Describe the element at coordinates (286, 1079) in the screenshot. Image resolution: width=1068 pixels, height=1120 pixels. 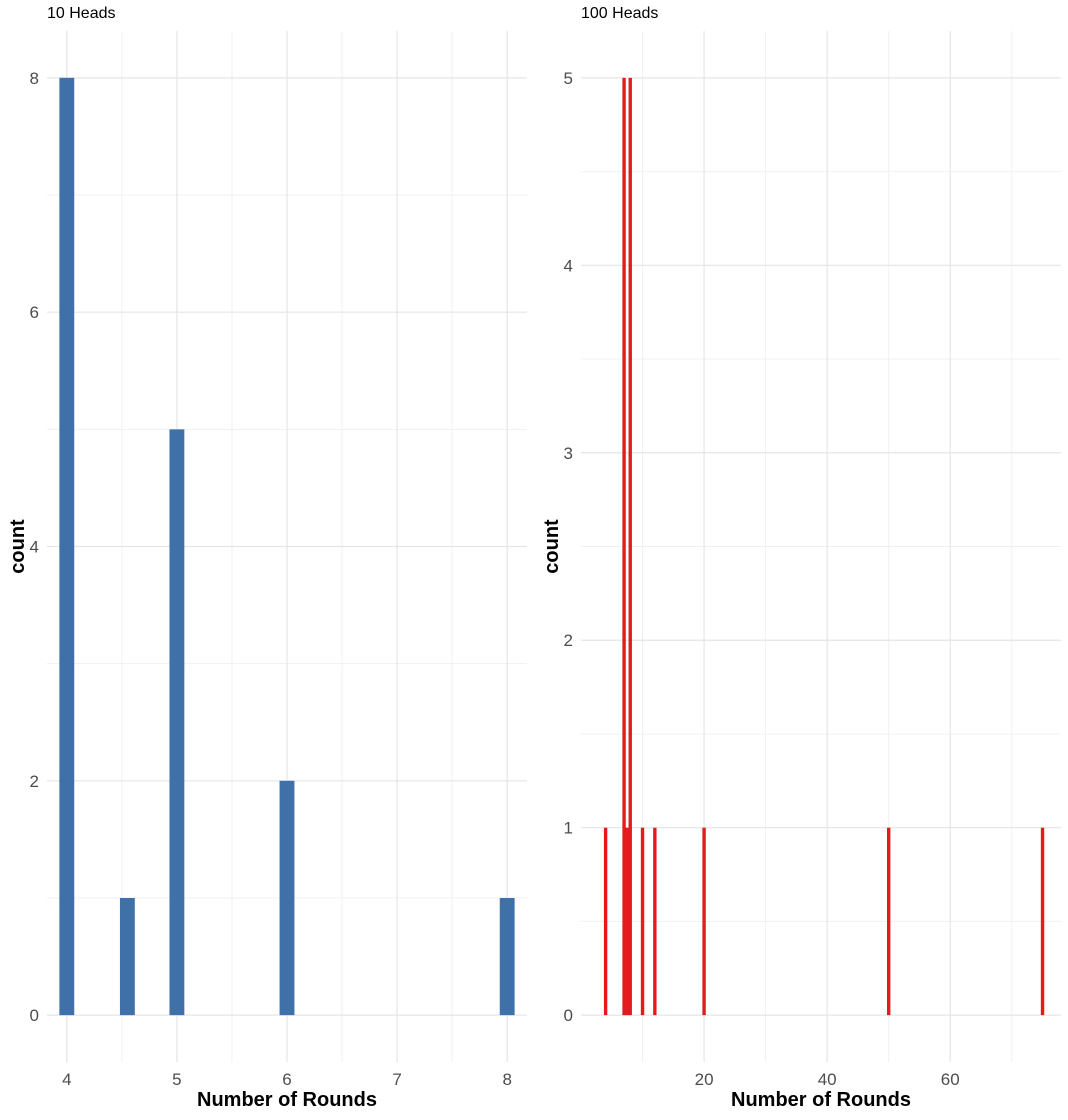
I see `x-tick-label: 6` at that location.